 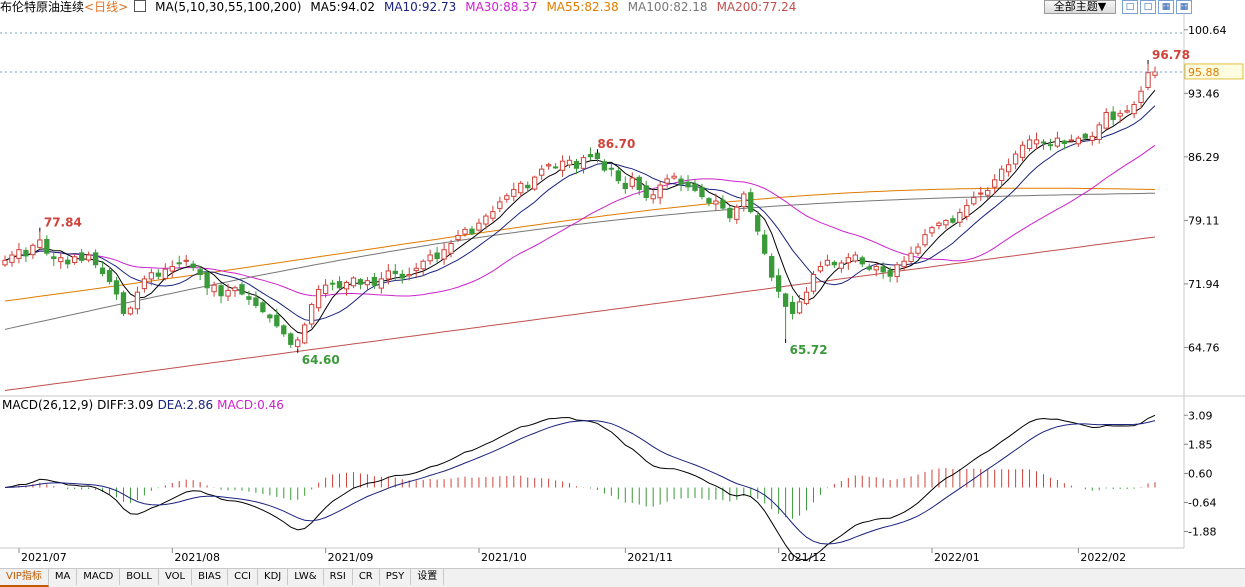 I want to click on tab-boll: BOLL, so click(x=139, y=577).